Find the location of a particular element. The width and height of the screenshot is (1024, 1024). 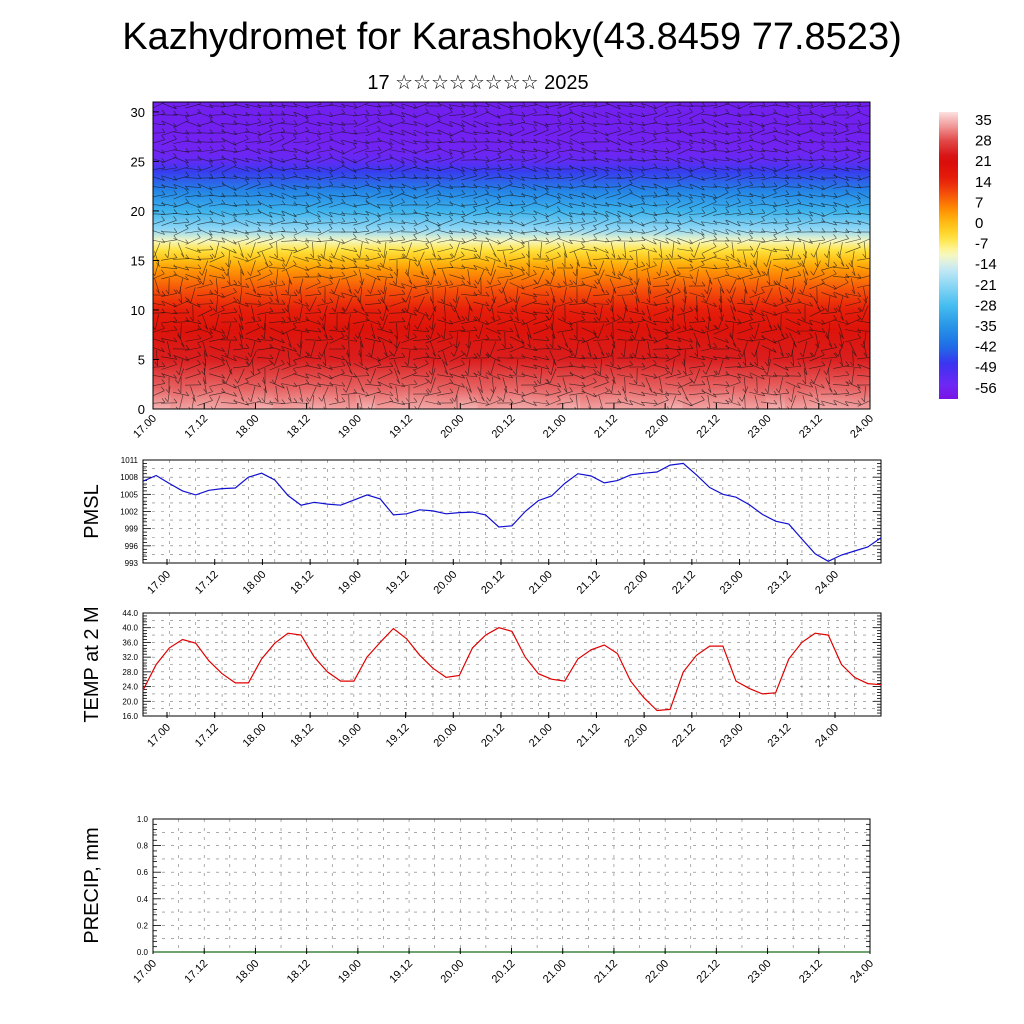

chart-subtitle: 17 ☆☆☆☆☆☆☆☆ 2025 is located at coordinates (478, 83).